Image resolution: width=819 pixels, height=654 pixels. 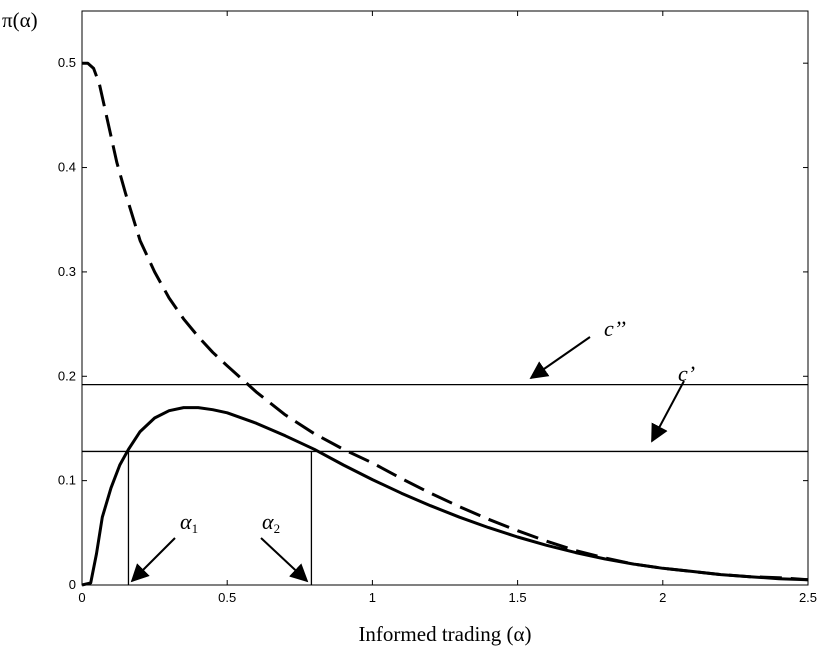 I want to click on y-tick-label: 0.1, so click(x=67, y=480).